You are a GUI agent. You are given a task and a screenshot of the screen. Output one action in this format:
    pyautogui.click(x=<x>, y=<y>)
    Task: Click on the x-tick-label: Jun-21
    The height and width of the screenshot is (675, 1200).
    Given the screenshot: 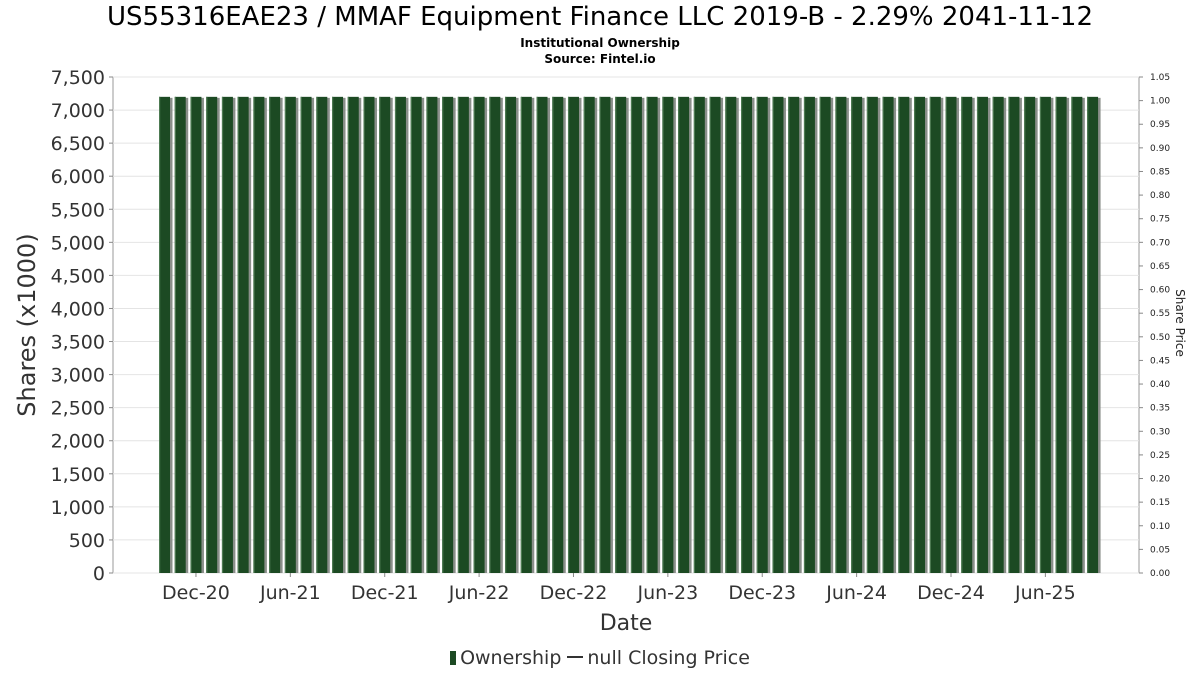 What is the action you would take?
    pyautogui.click(x=290, y=593)
    